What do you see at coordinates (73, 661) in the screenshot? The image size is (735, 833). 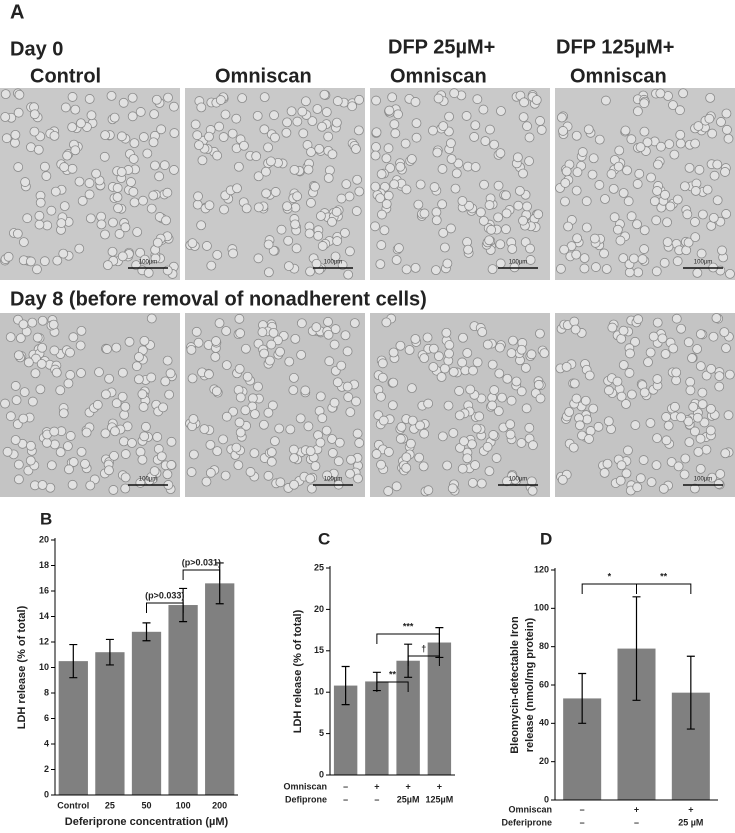 I see `error-bar` at bounding box center [73, 661].